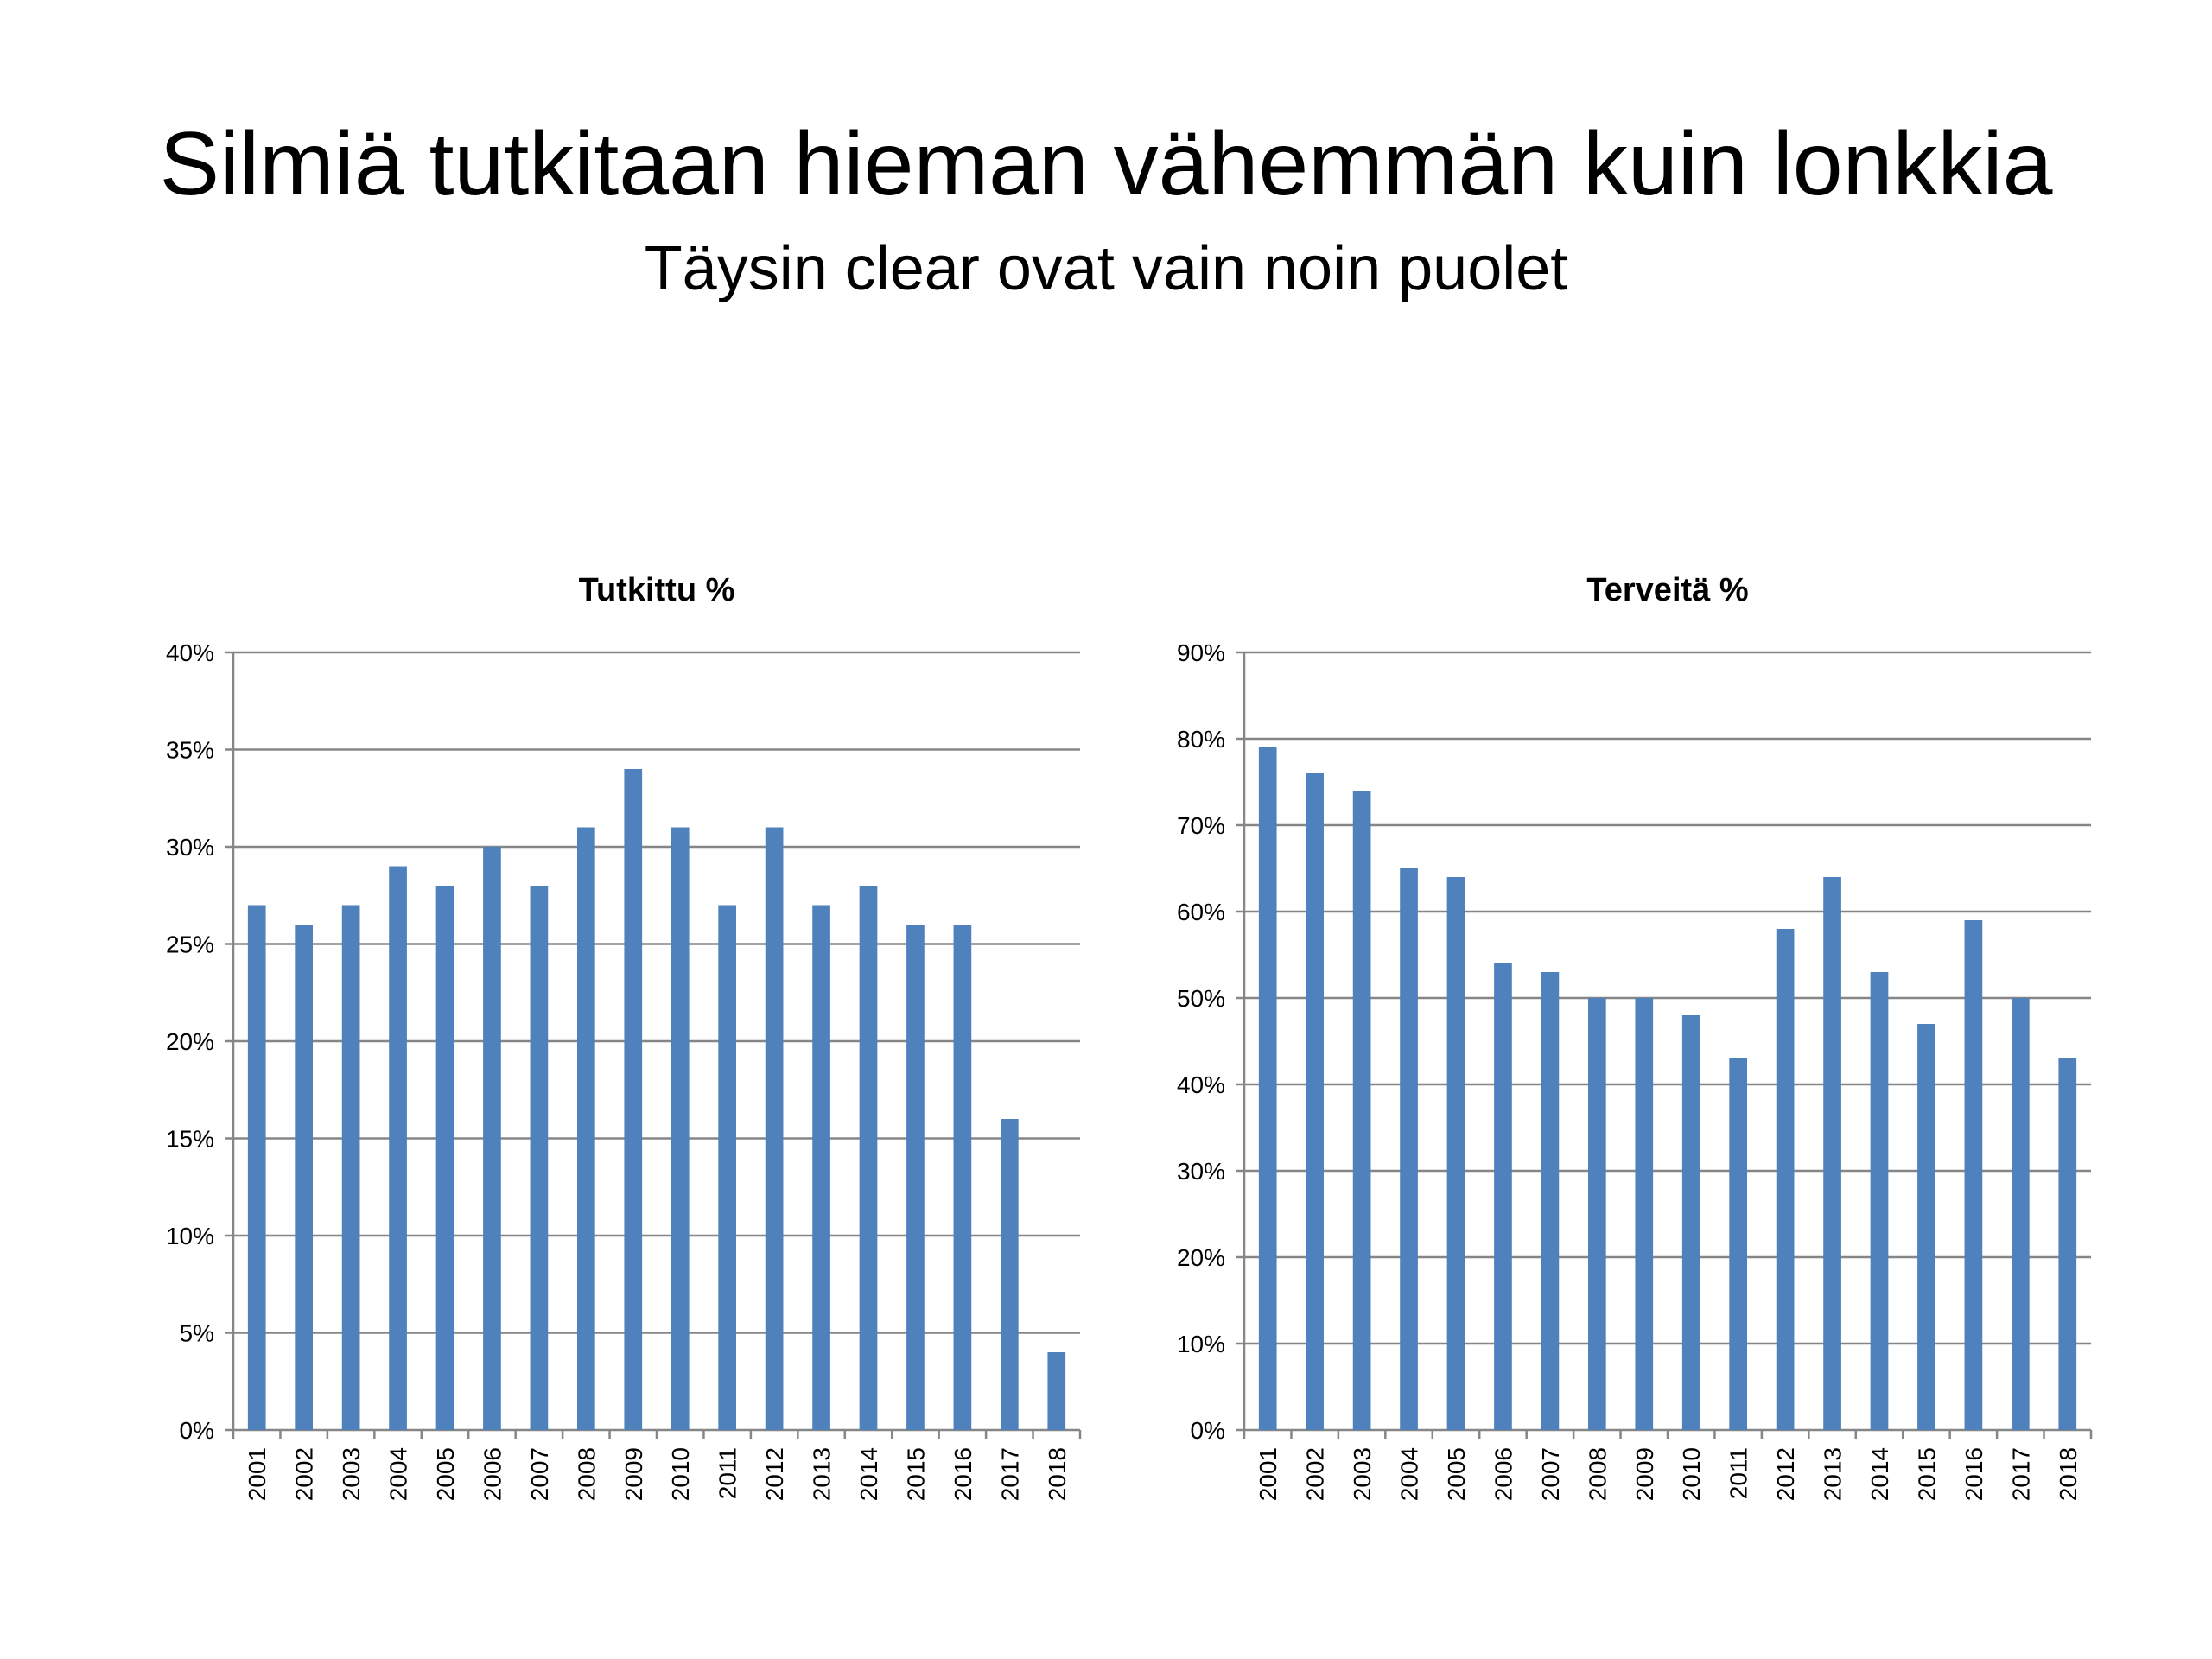 Image resolution: width=2212 pixels, height=1659 pixels. Describe the element at coordinates (539, 1474) in the screenshot. I see `tutkittu-x-tick-label: 2007` at that location.